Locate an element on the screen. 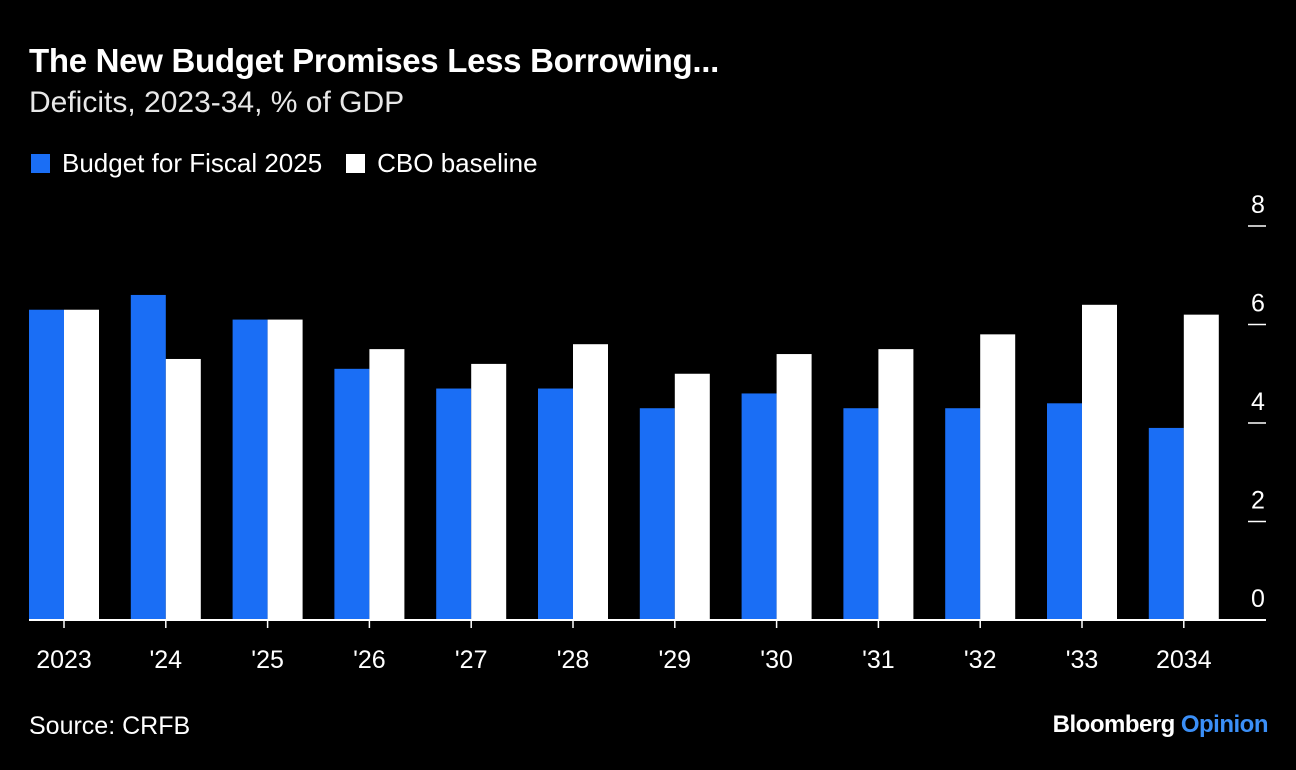 The image size is (1296, 770). y-tick-label-2: 4 is located at coordinates (1258, 402).